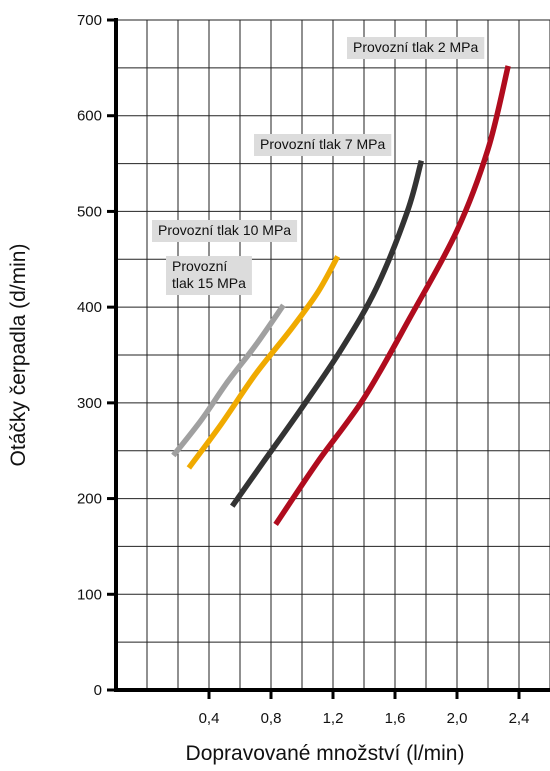  Describe the element at coordinates (325, 753) in the screenshot. I see `x-axis-label: Dopravované množství (l/min)` at that location.